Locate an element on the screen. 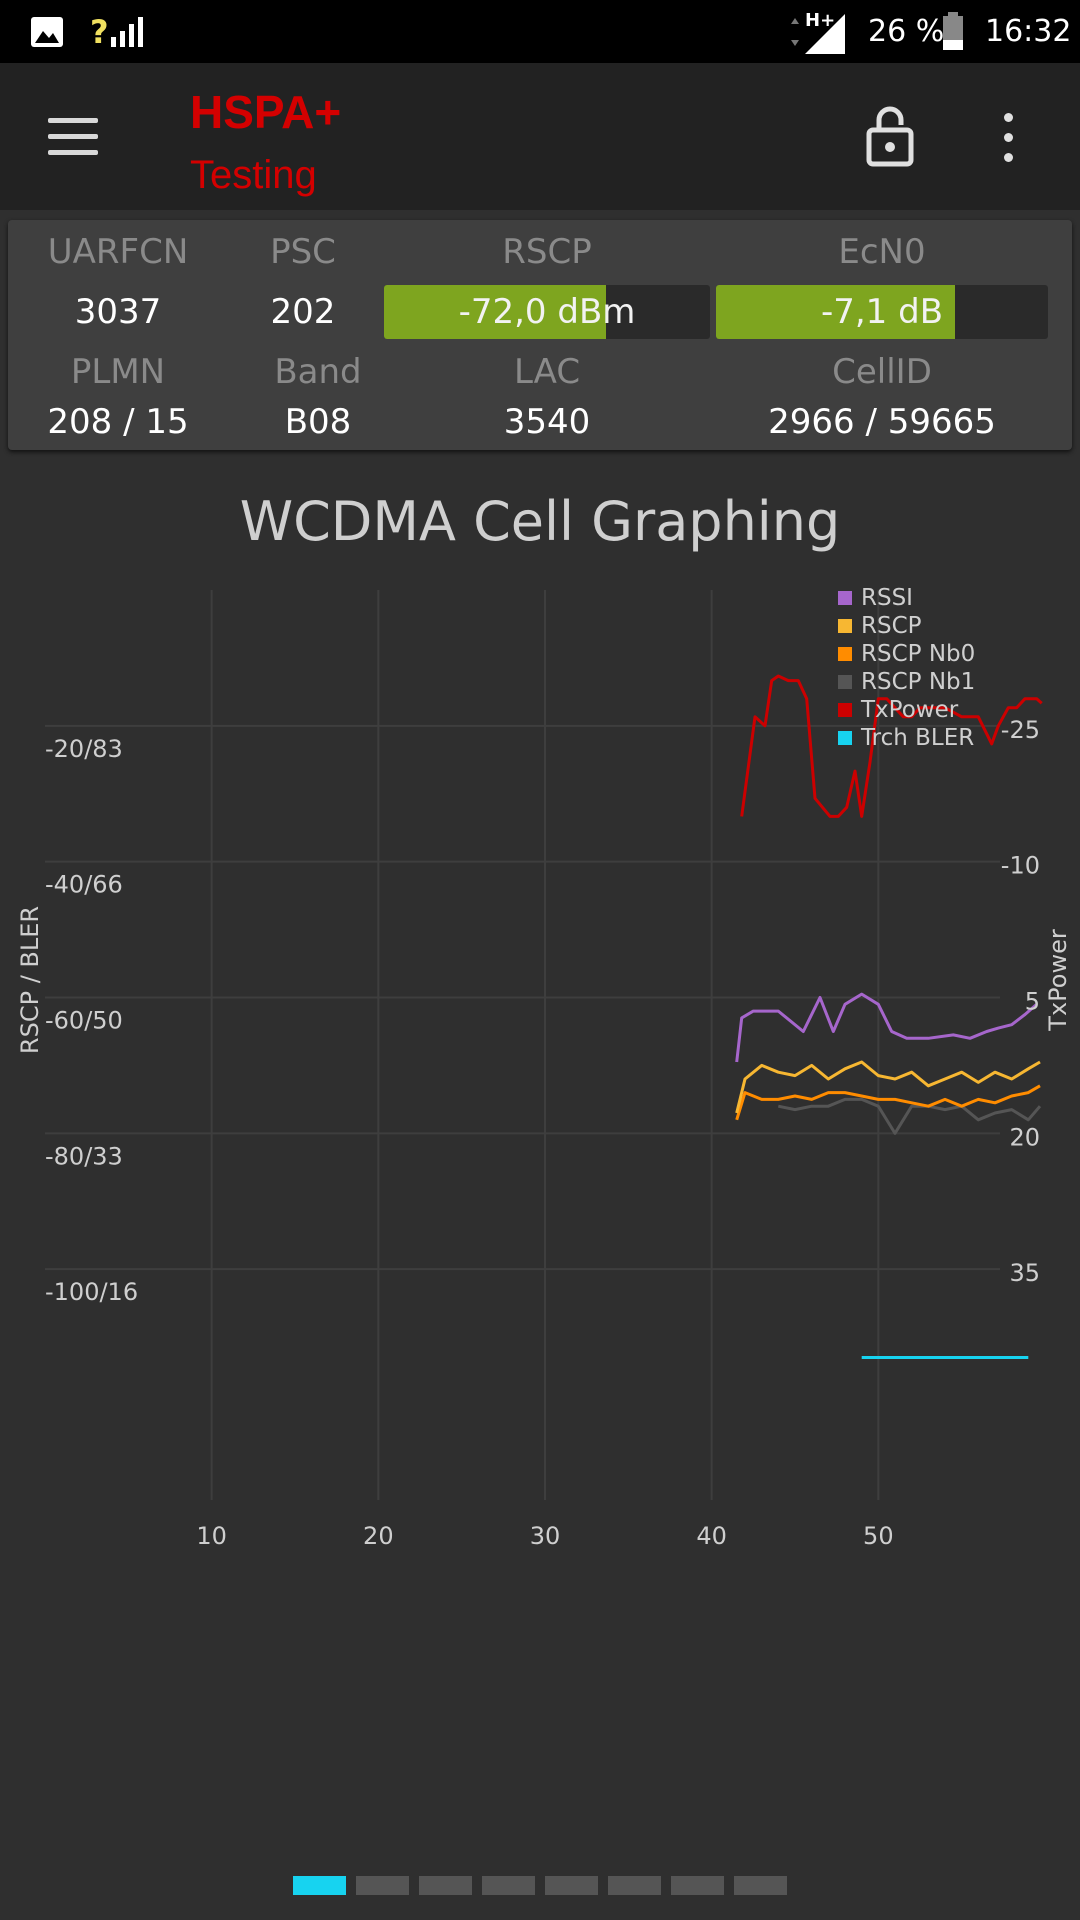 This screenshot has width=1080, height=1920. y-tick-label: -40/66 is located at coordinates (84, 885).